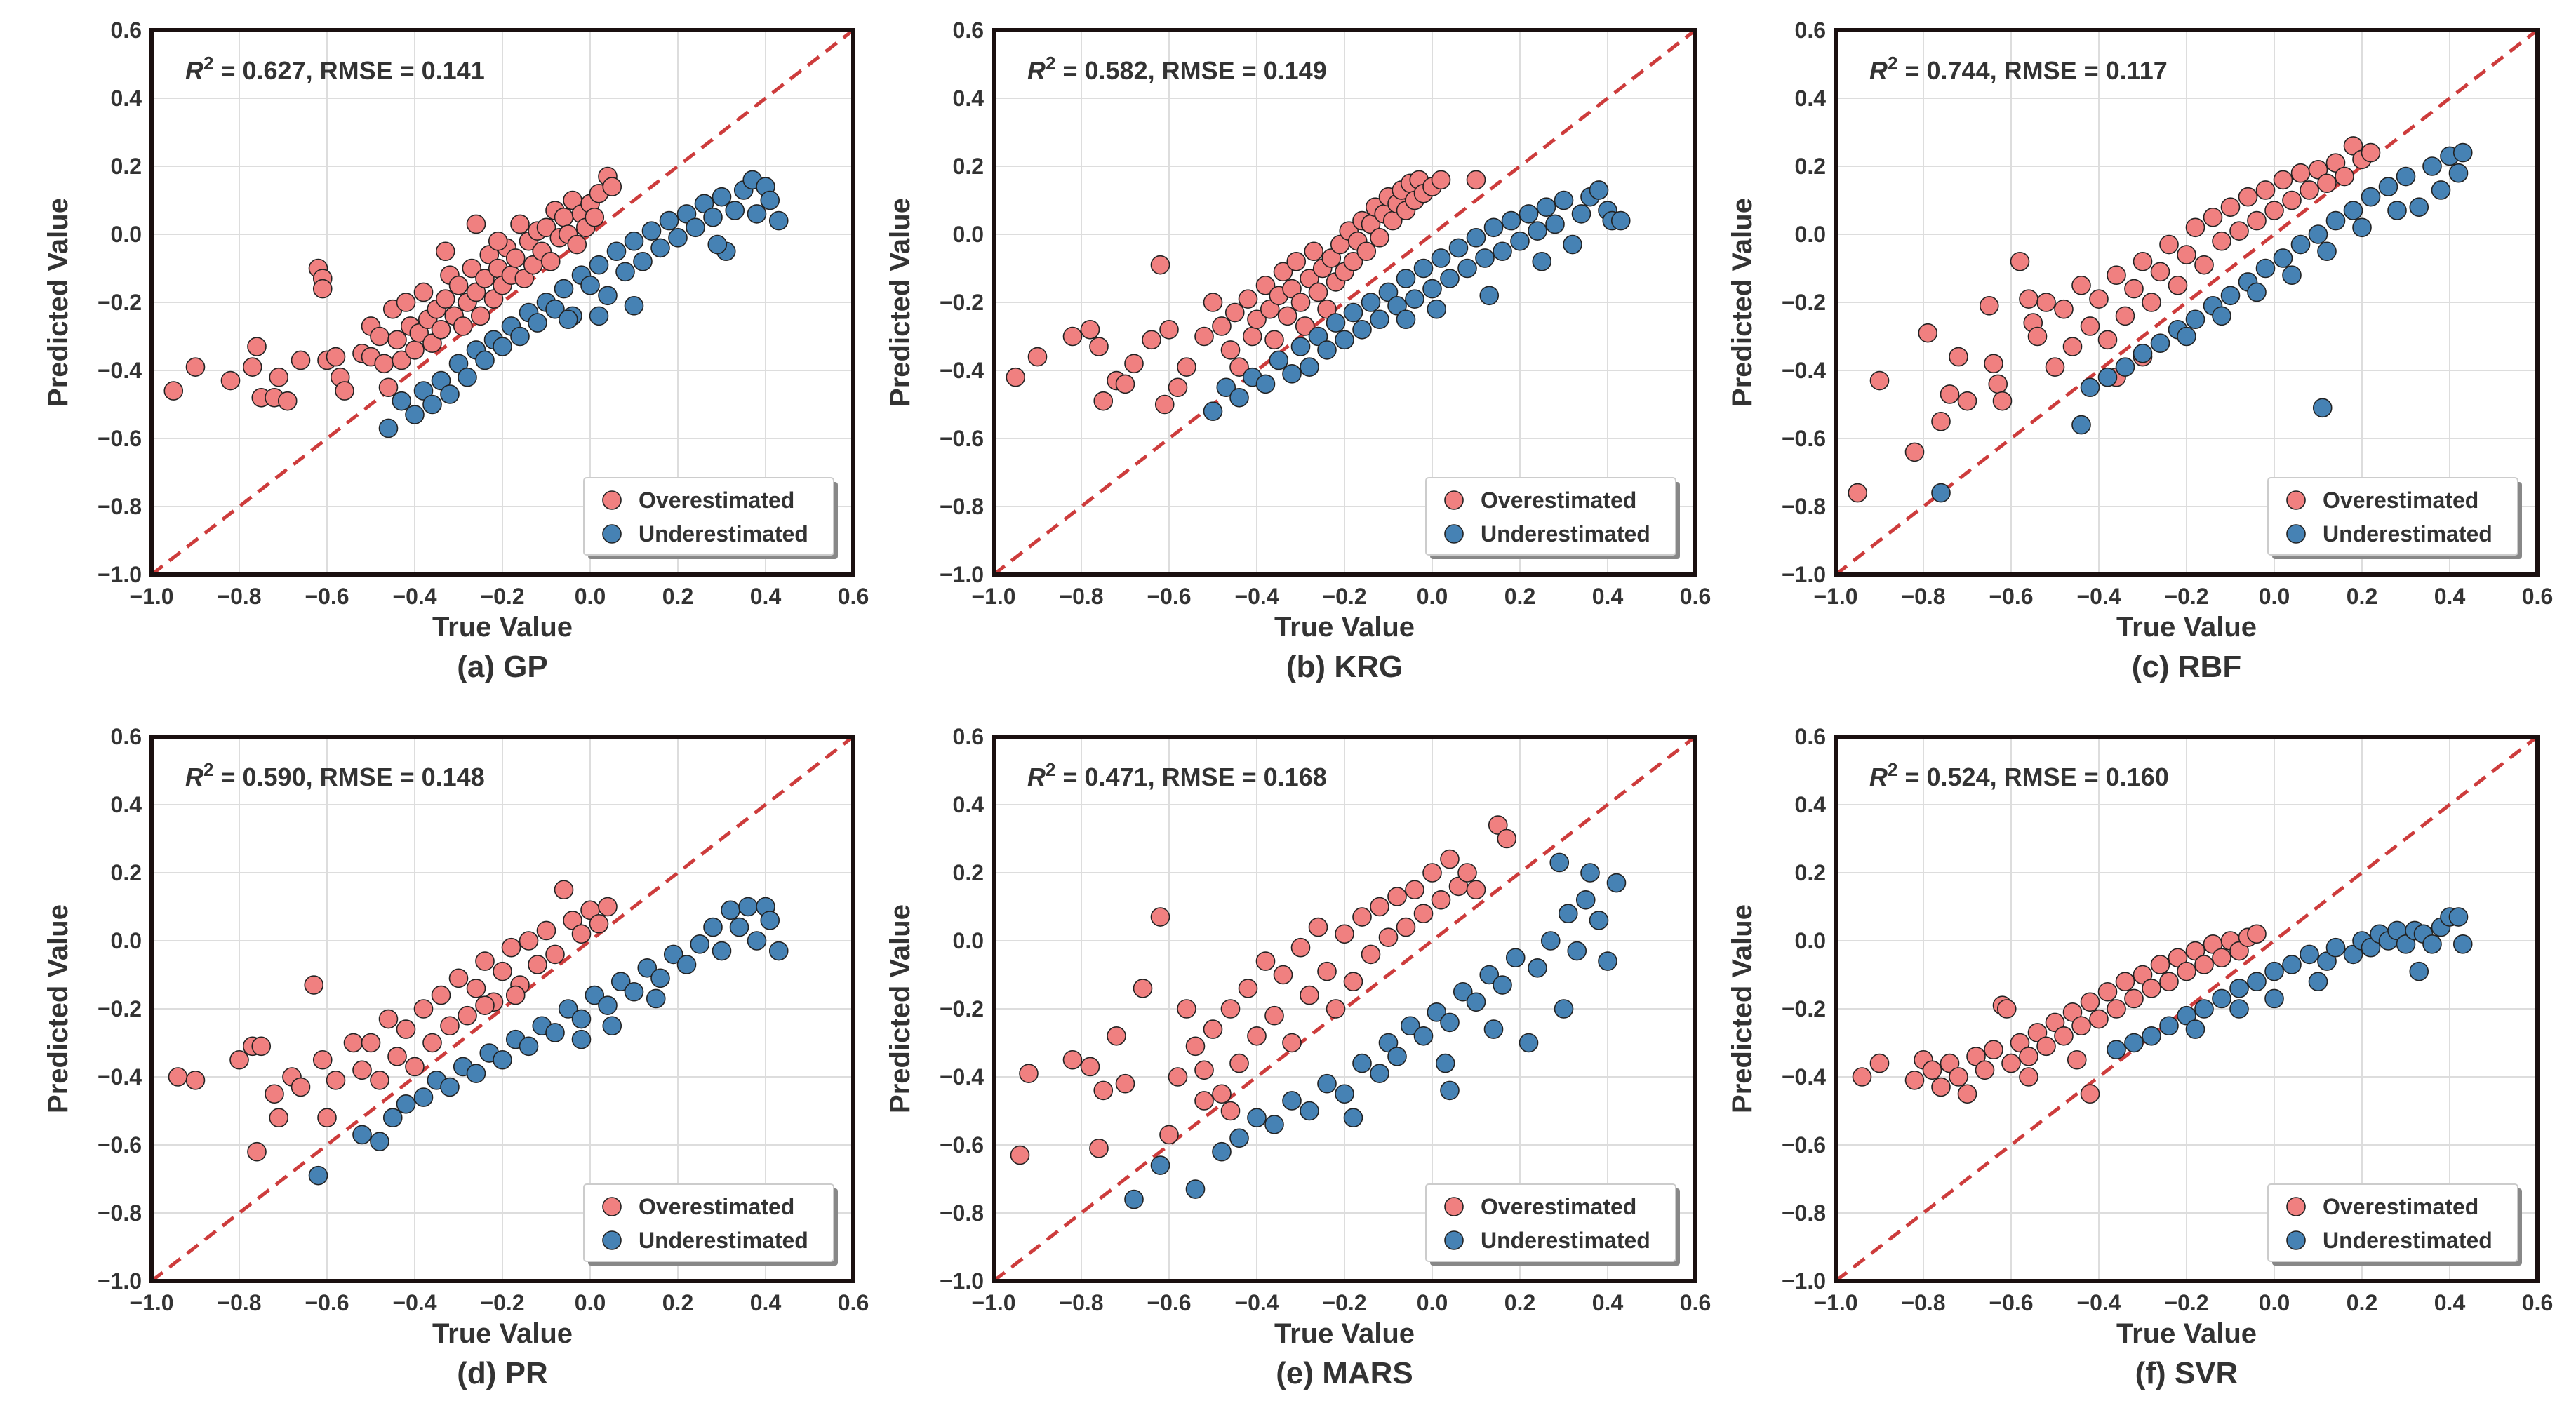  I want to click on x-tick-label: 0.2, so click(678, 1302).